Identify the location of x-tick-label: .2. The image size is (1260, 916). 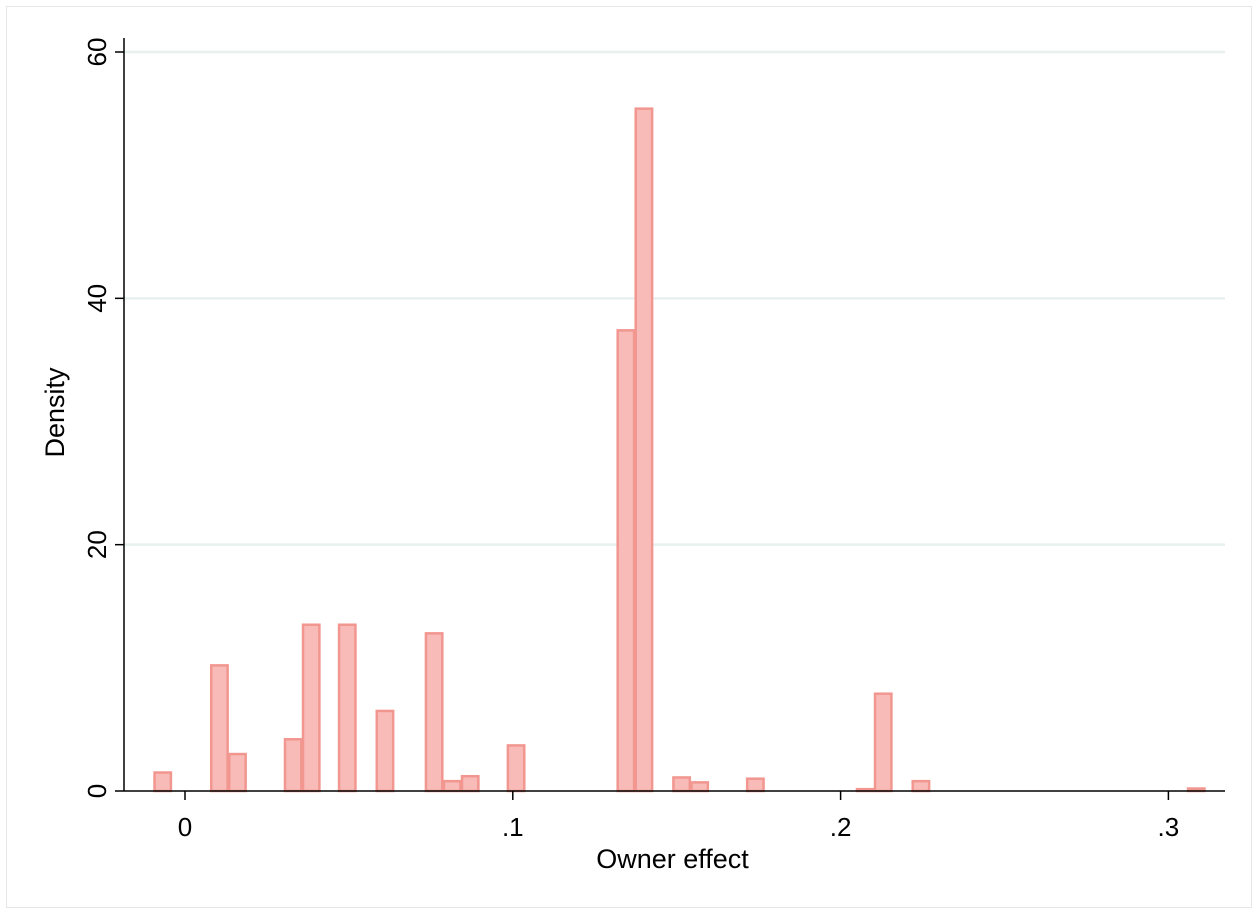
(841, 827).